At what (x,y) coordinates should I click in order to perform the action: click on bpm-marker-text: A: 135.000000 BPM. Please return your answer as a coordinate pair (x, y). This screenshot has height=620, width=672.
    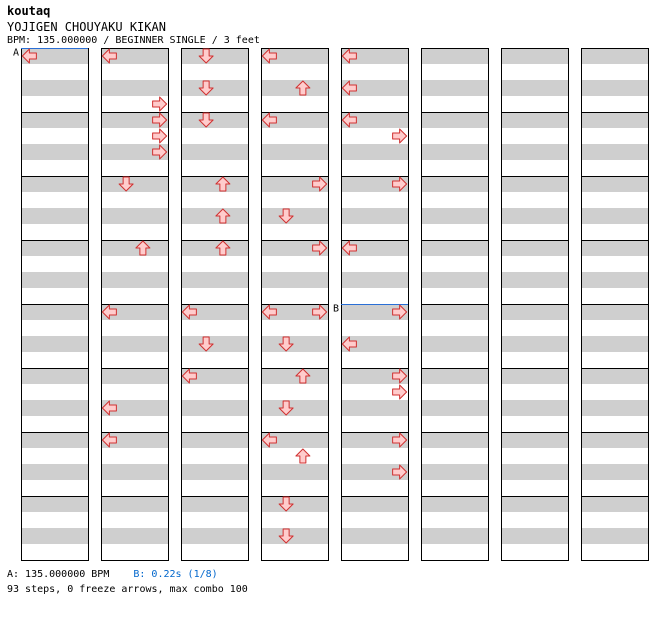
    Looking at the image, I should click on (58, 574).